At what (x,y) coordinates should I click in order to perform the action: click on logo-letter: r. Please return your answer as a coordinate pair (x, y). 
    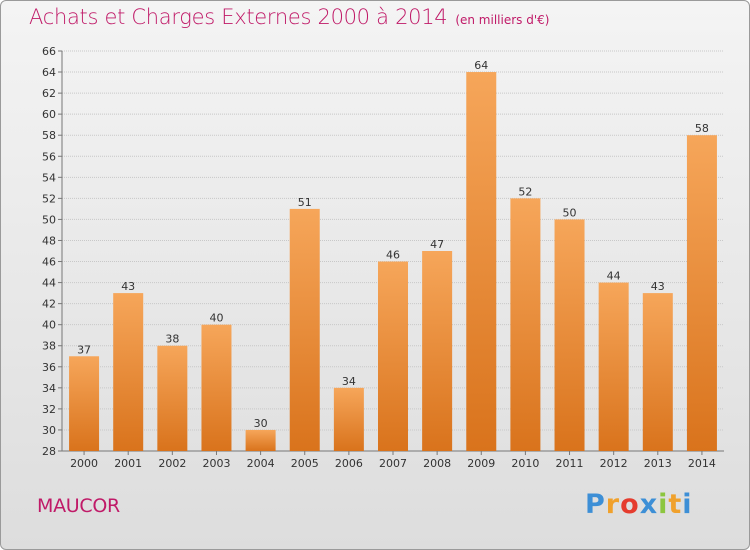
    Looking at the image, I should click on (613, 504).